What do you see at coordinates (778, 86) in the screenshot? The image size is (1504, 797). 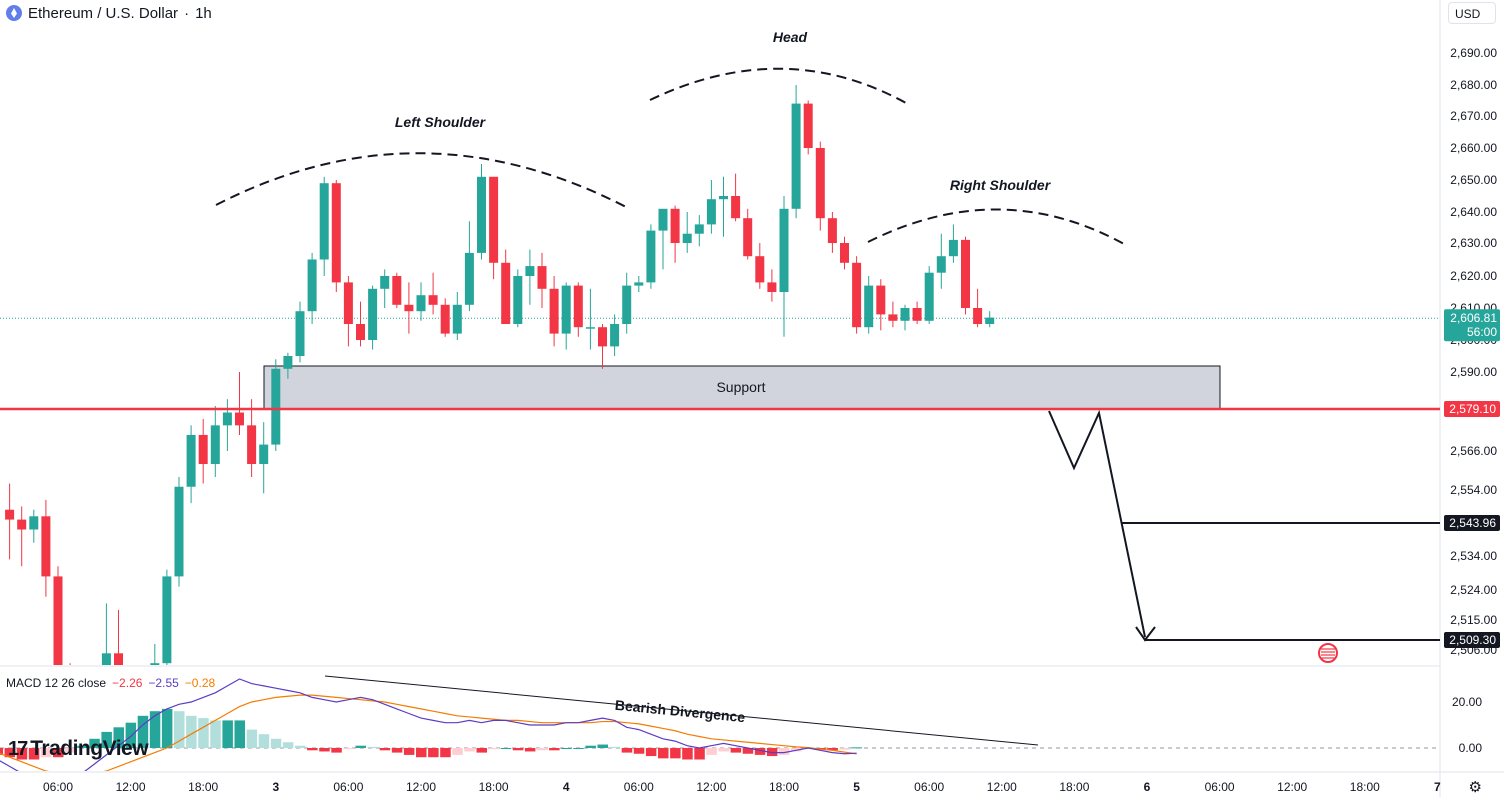 I see `head-arc` at bounding box center [778, 86].